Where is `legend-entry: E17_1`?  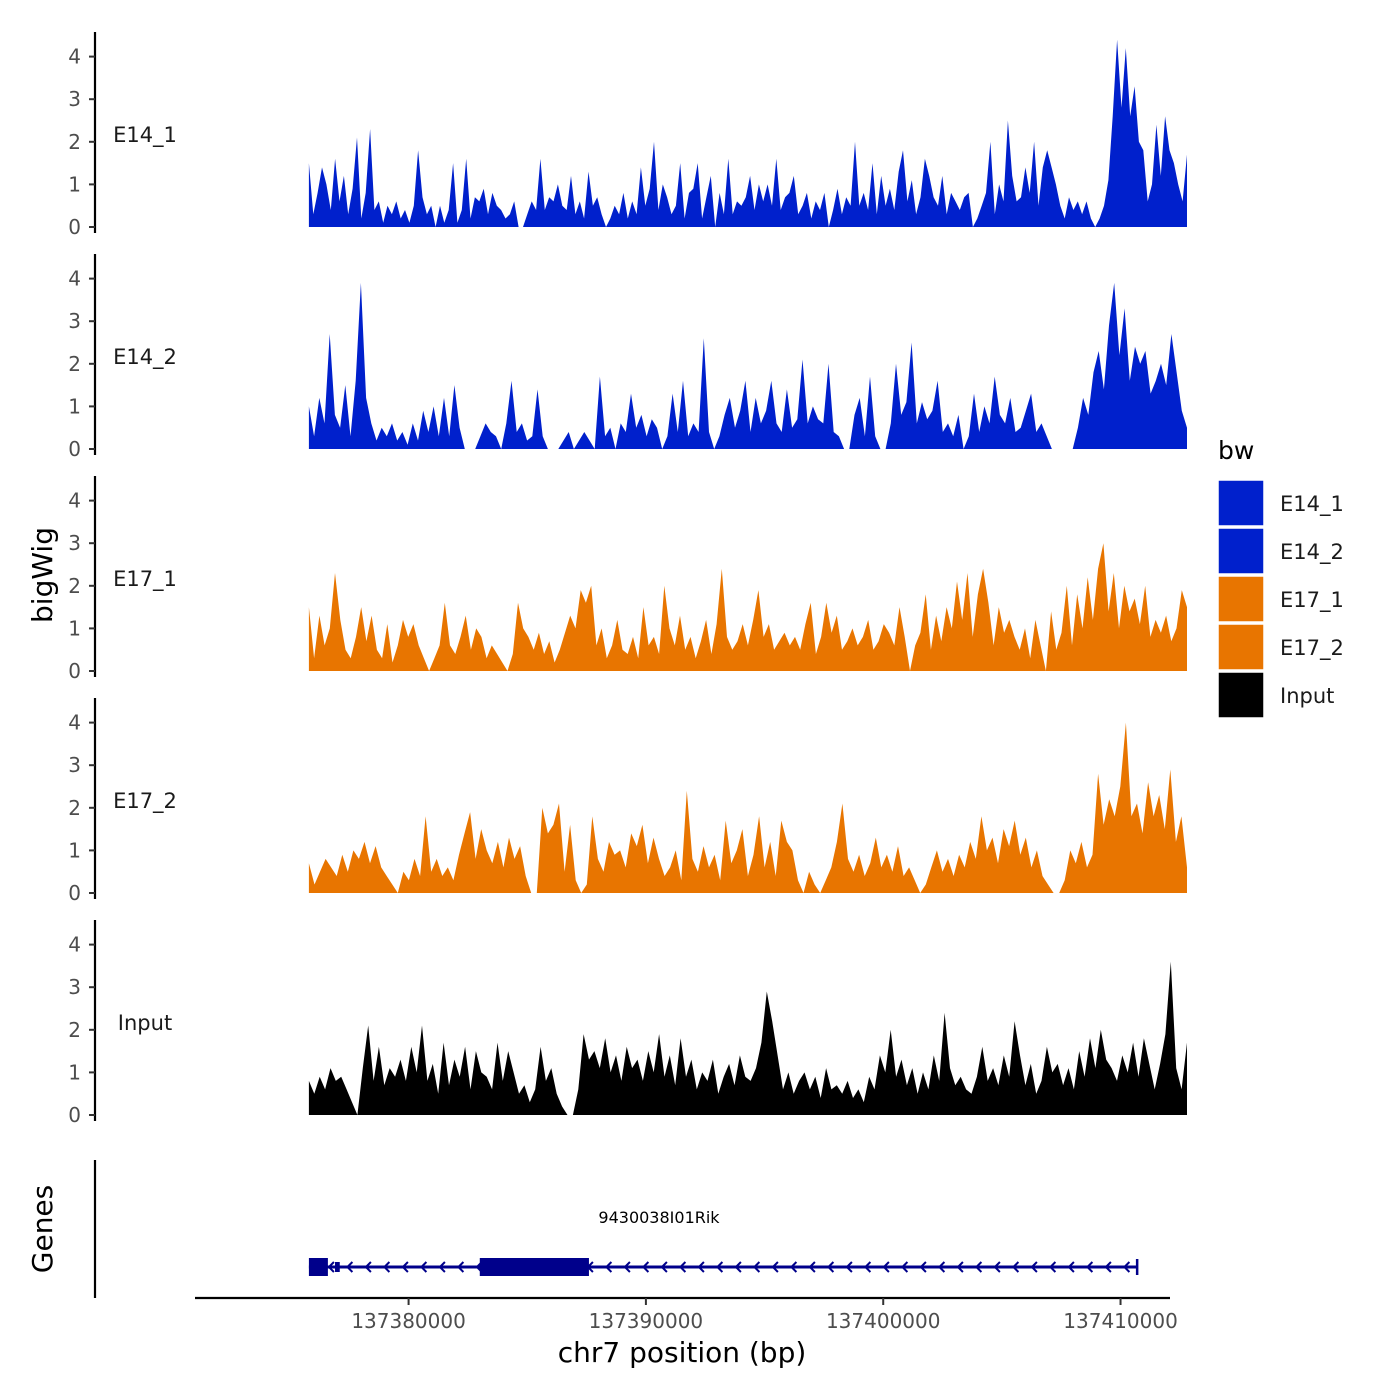 legend-entry: E17_1 is located at coordinates (1280, 599).